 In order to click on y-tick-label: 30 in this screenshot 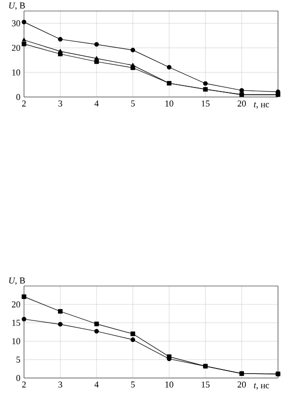, I will do `click(16, 23)`.